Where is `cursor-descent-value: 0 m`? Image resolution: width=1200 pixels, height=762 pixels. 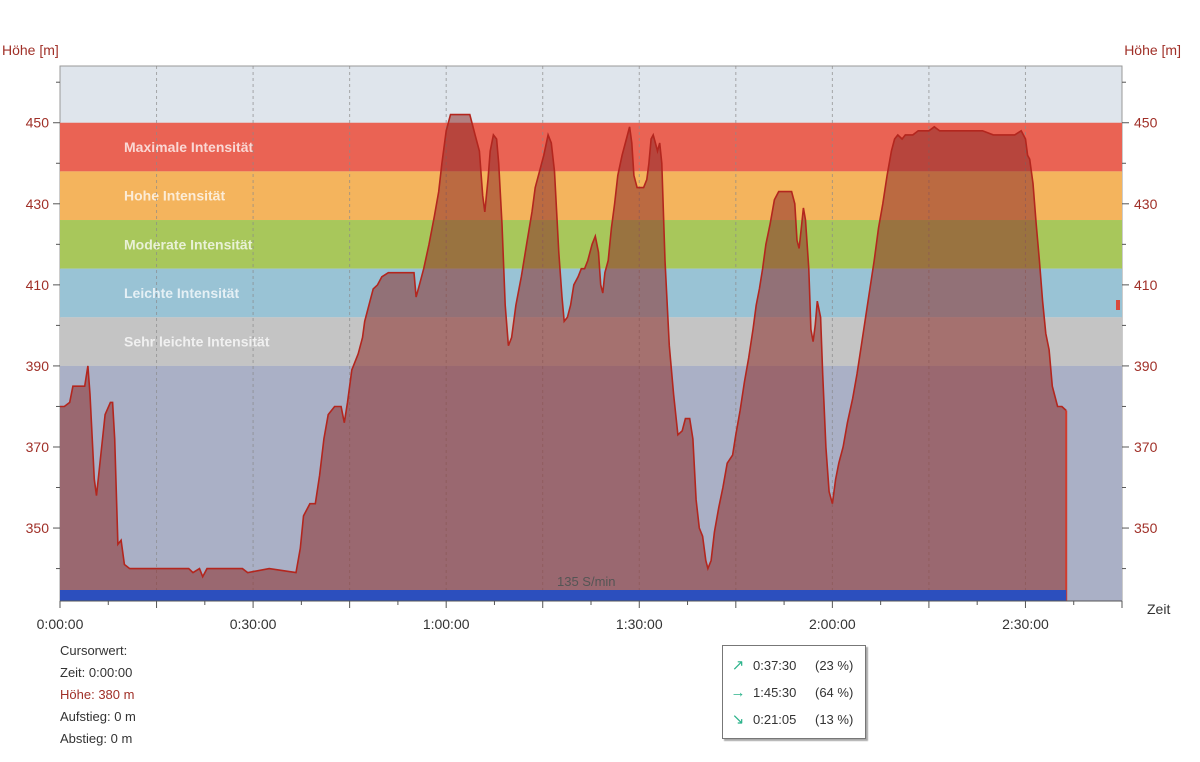 cursor-descent-value: 0 m is located at coordinates (121, 738).